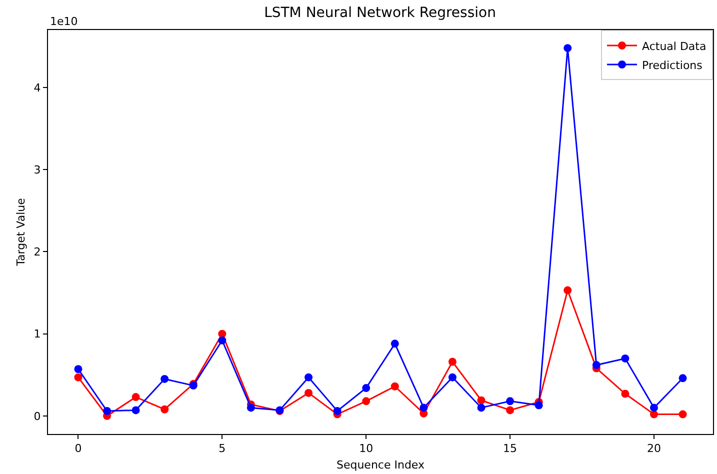  I want to click on legend-label: Actual Data, so click(674, 46).